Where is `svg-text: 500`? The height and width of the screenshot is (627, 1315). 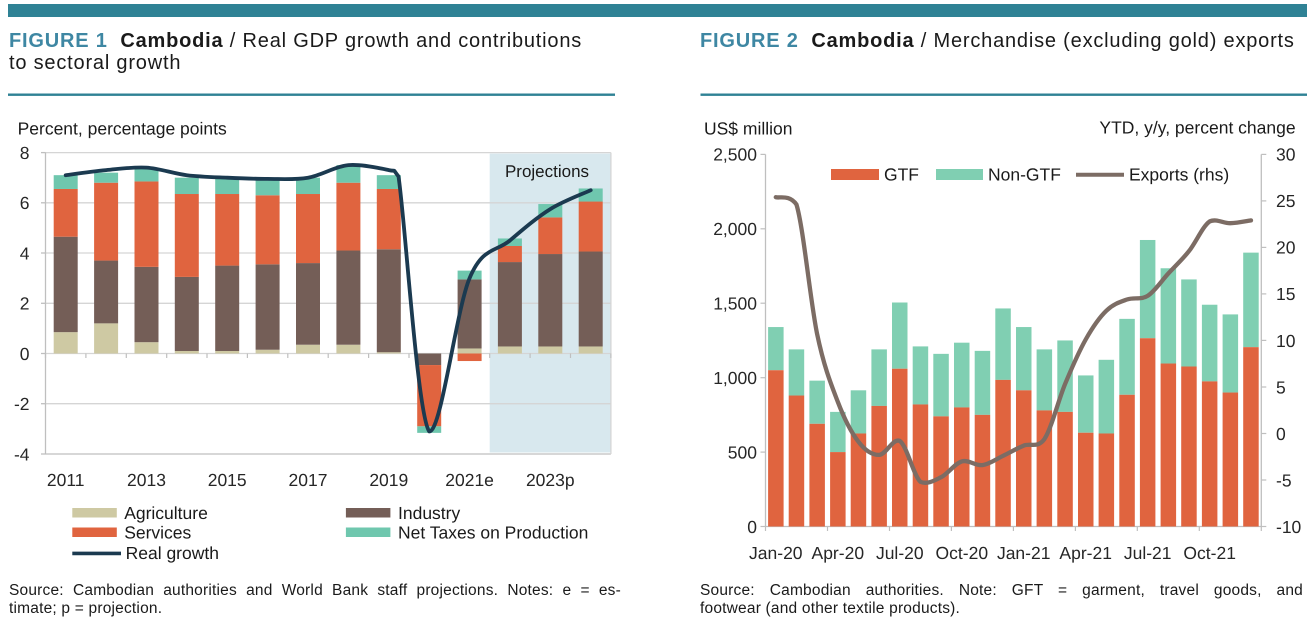 svg-text: 500 is located at coordinates (742, 452).